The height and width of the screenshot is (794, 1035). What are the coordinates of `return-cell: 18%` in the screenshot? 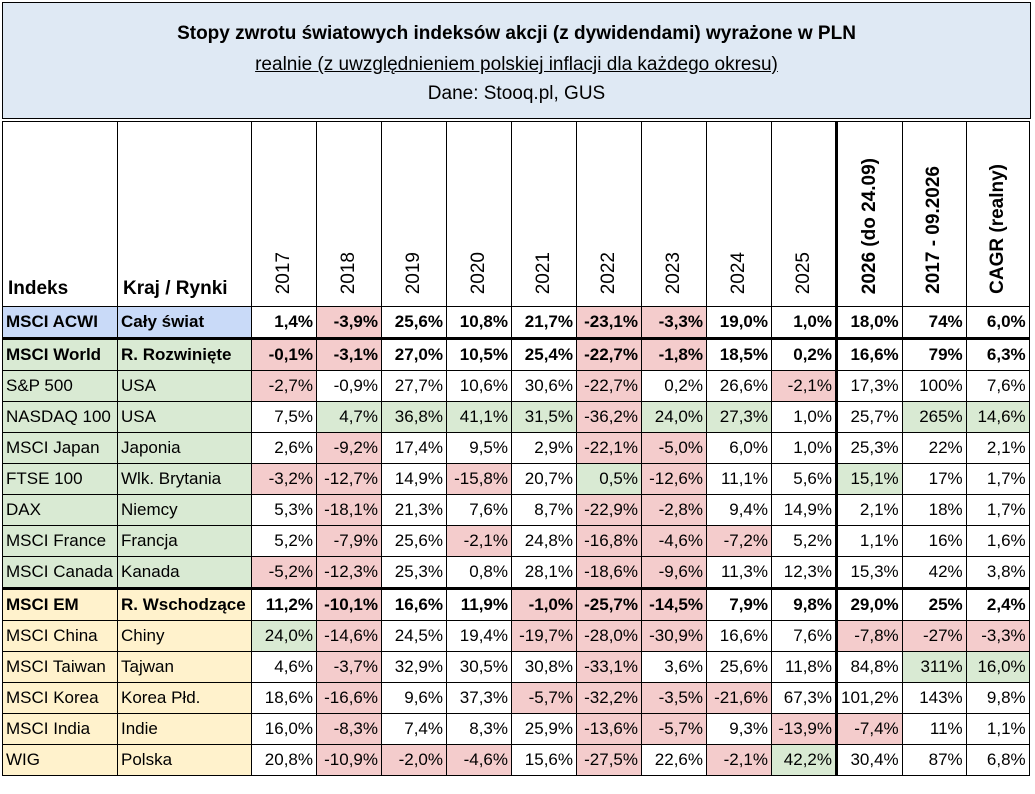 It's located at (934, 510).